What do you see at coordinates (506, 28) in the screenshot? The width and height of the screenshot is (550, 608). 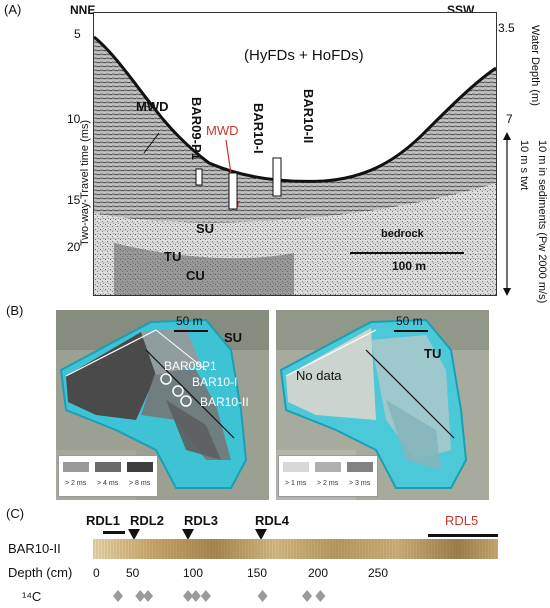 I see `depth-tick-3-5: 3.5` at bounding box center [506, 28].